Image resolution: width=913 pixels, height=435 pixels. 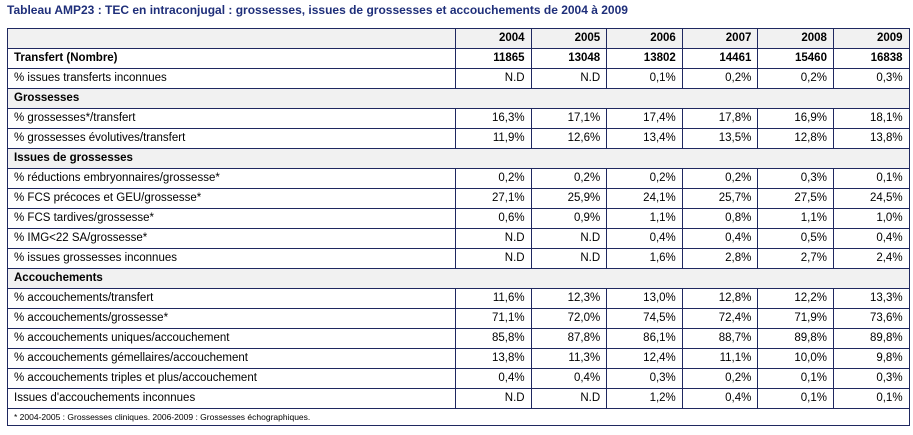 I want to click on value-cell: 88,7%, so click(x=720, y=338).